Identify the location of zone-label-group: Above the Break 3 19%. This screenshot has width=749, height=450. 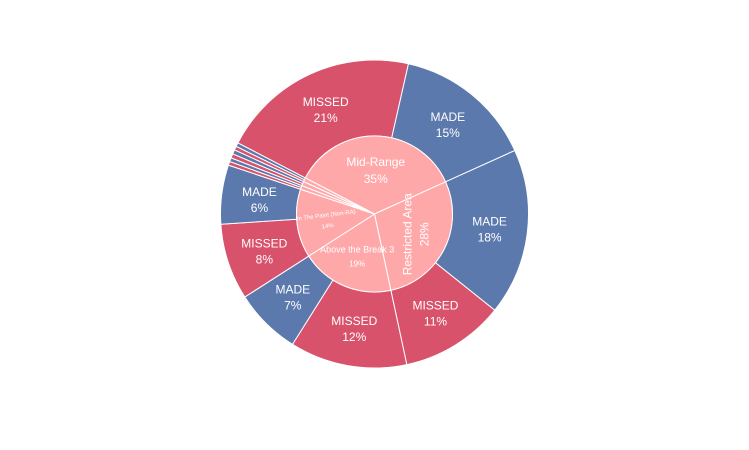
(357, 257).